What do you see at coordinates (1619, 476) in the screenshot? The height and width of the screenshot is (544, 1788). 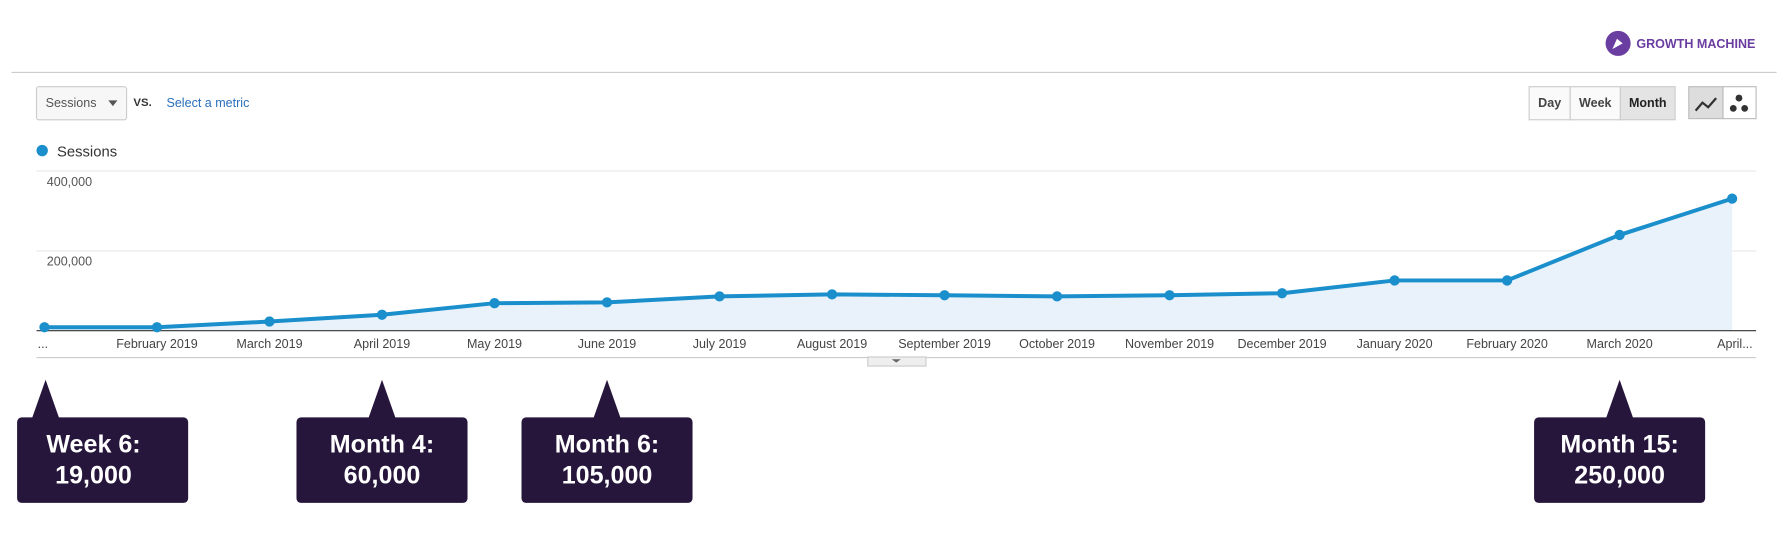 I see `callout-text: 250,000` at bounding box center [1619, 476].